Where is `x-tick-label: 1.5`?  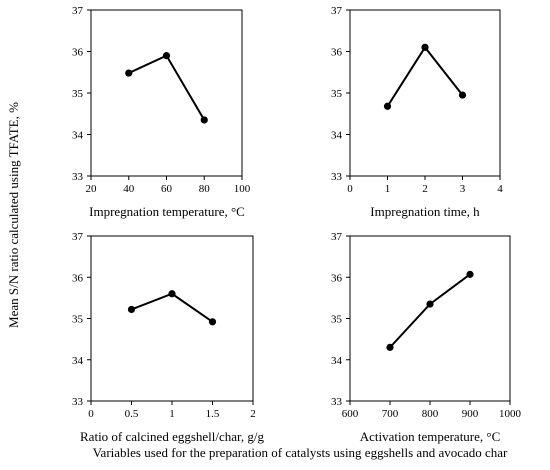
x-tick-label: 1.5 is located at coordinates (213, 414).